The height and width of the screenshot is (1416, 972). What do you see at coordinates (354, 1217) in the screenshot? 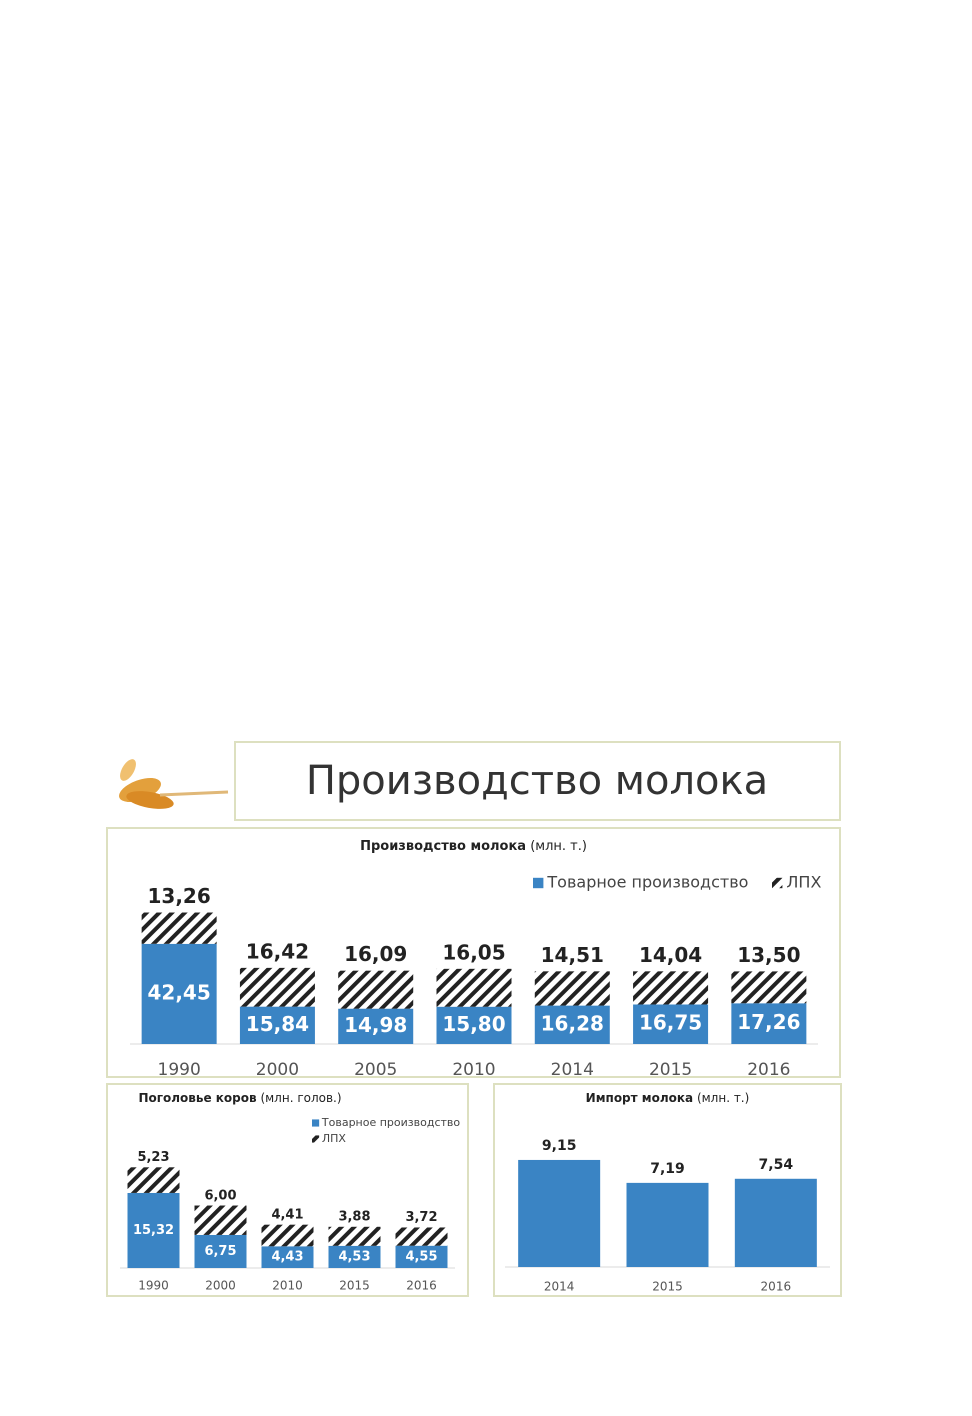
I see `data-label: 3,88` at bounding box center [354, 1217].